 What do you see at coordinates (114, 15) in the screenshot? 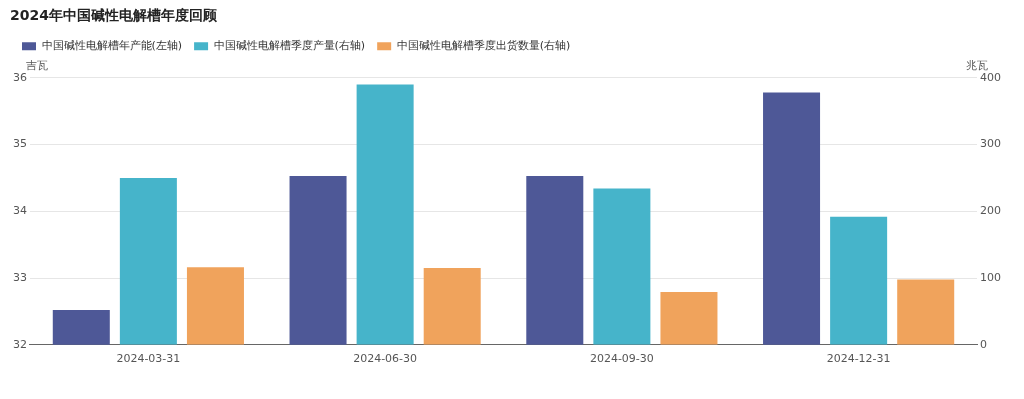
I see `chart-title: 2024年中国碱性电解槽年度回顾` at bounding box center [114, 15].